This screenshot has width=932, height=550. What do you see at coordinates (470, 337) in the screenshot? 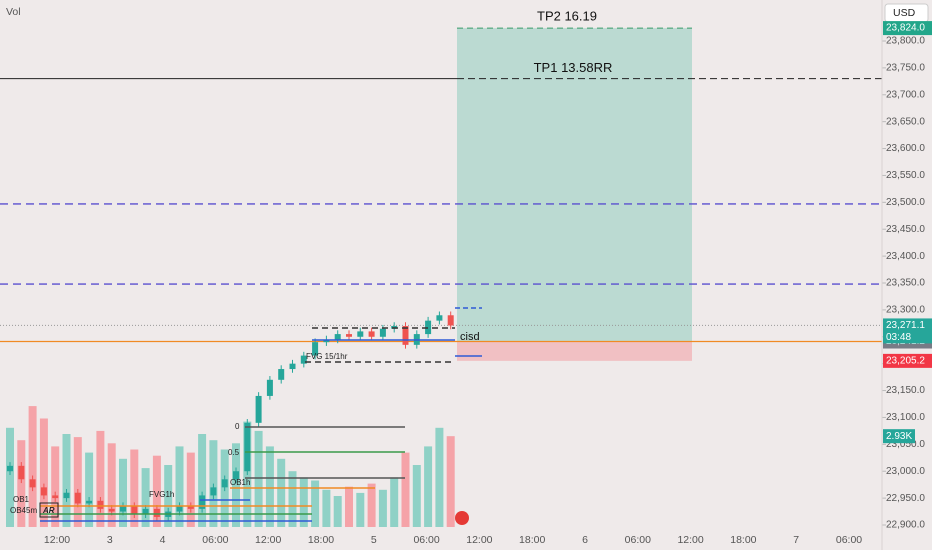
I see `annotation: cisd` at bounding box center [470, 337].